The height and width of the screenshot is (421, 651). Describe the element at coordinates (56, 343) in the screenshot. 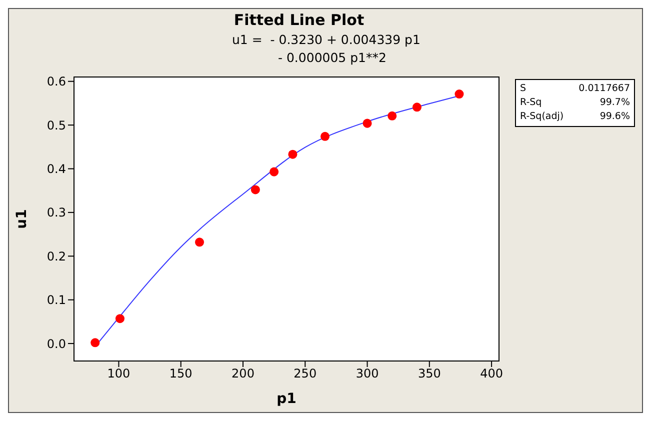

I see `y-tick-label: 0.0` at that location.